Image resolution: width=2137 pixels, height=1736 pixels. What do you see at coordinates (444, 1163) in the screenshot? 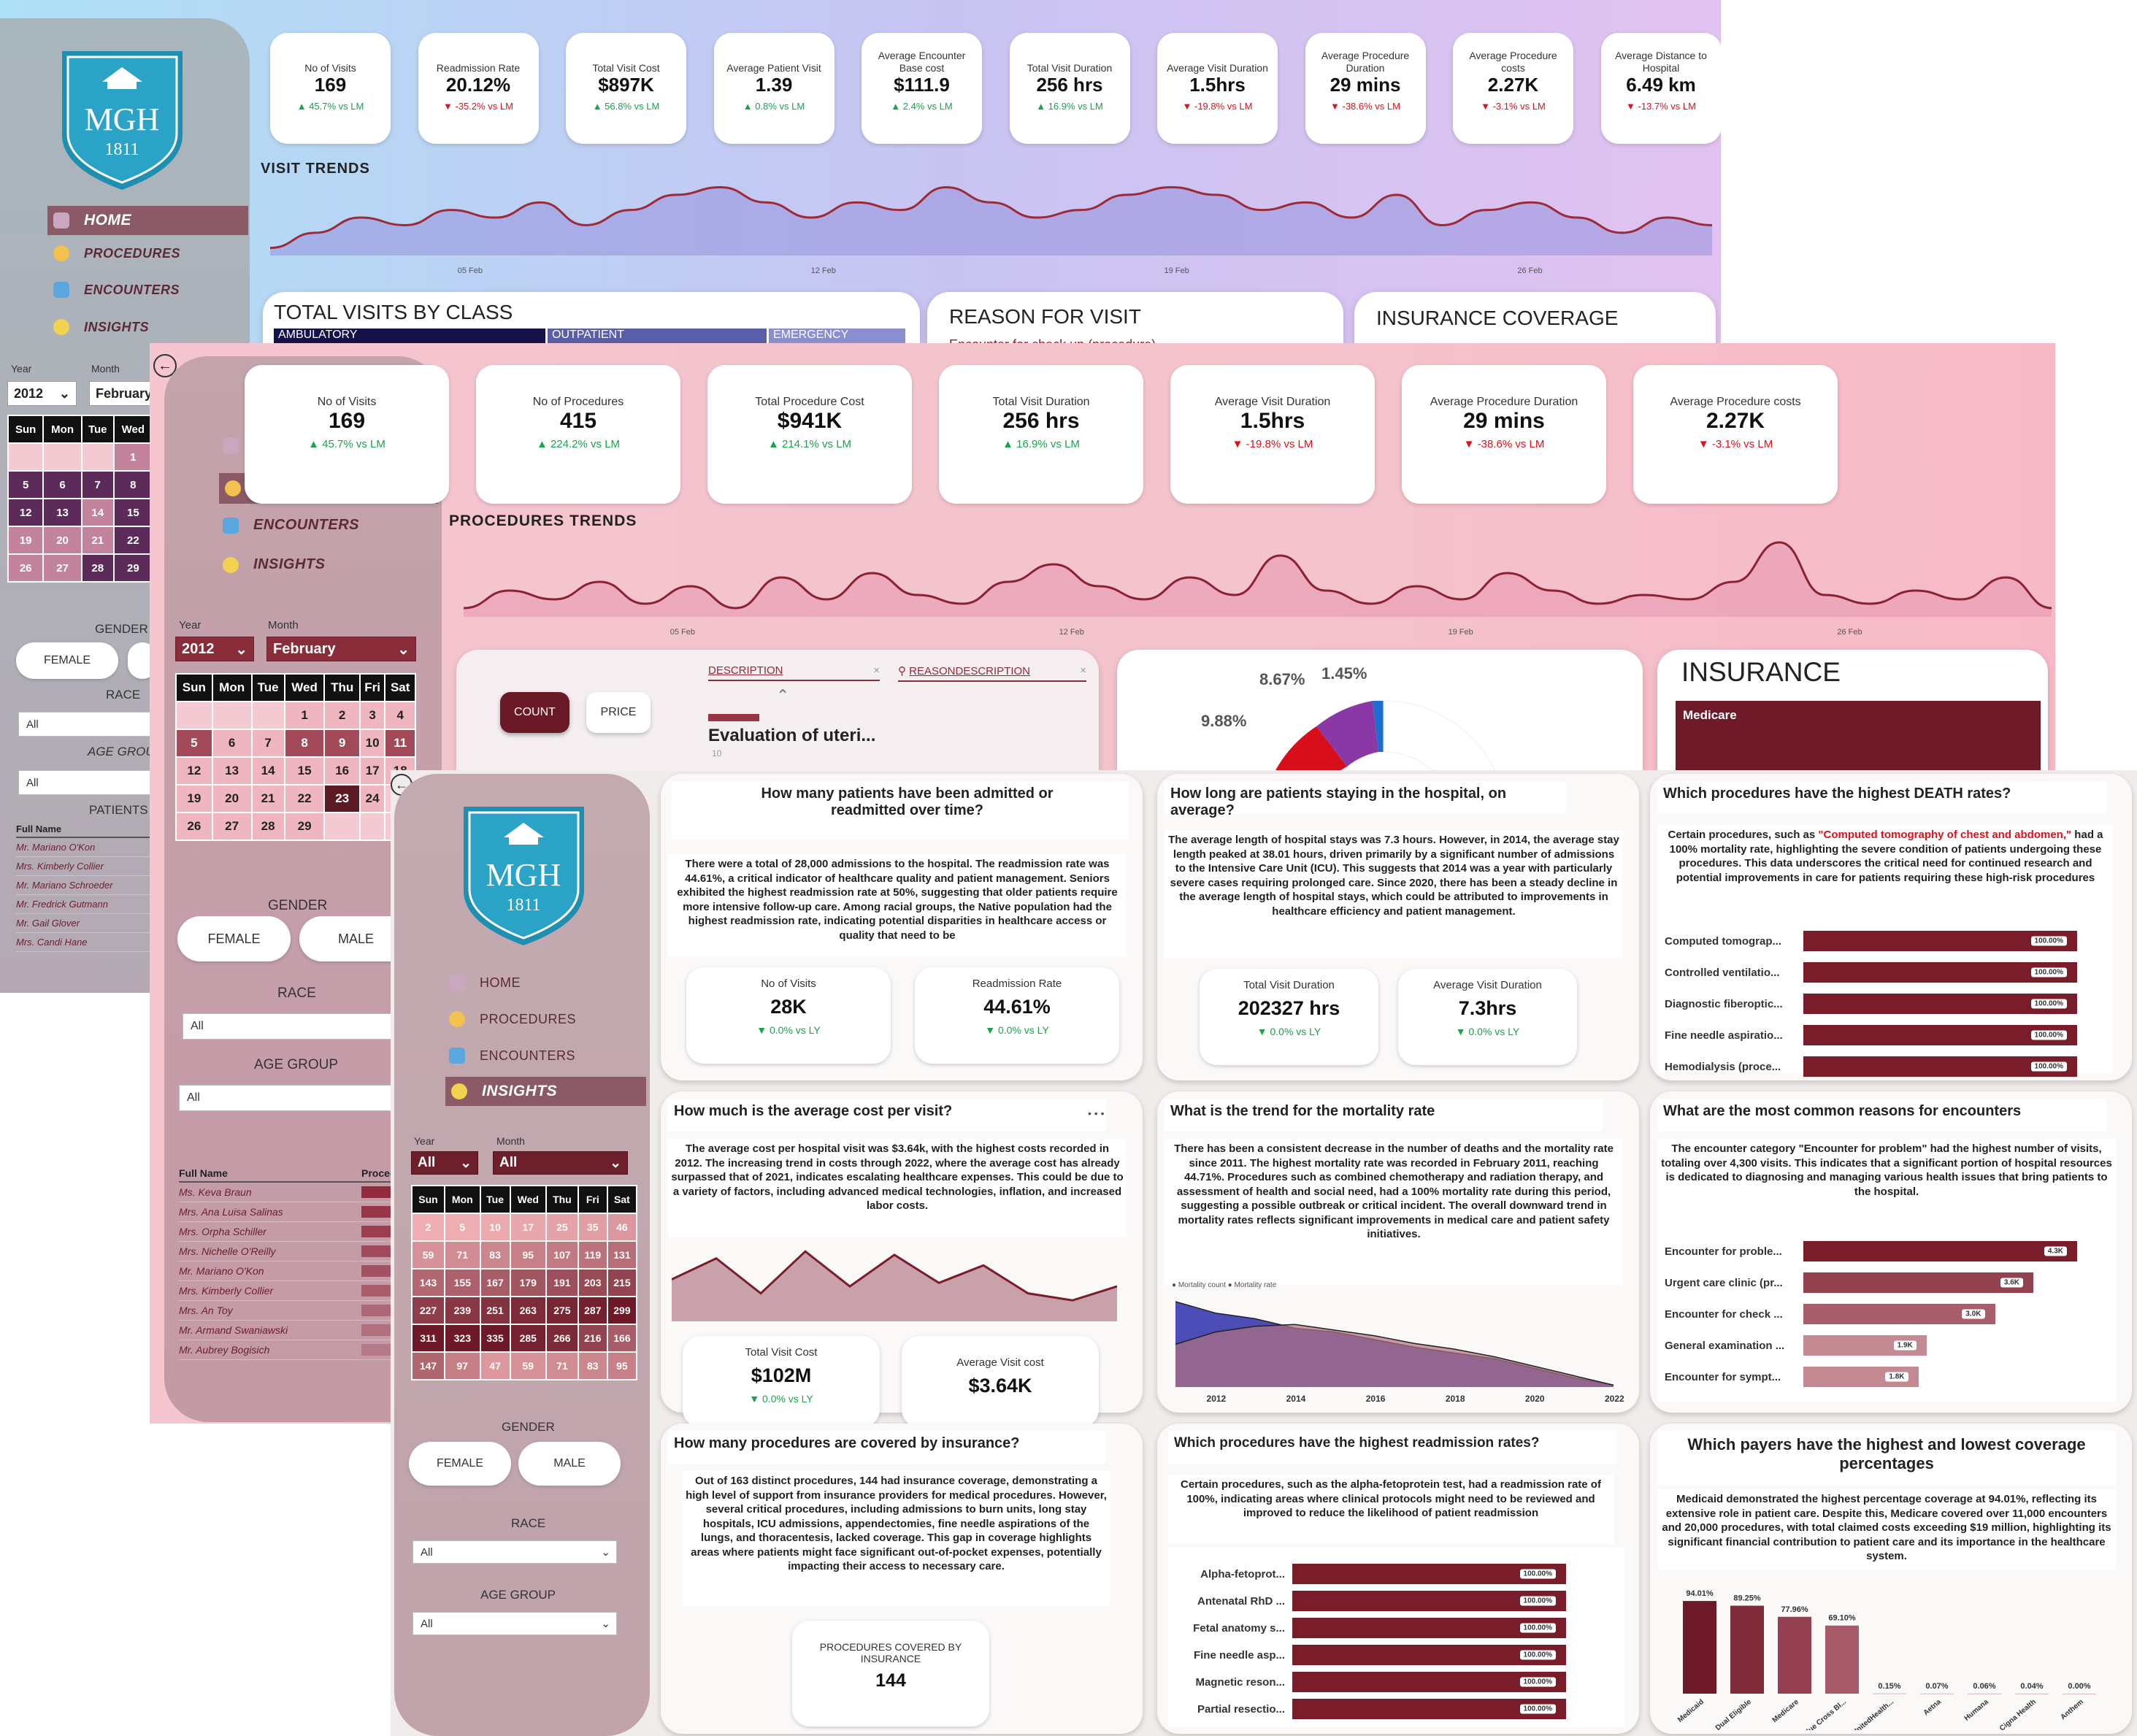
I see `year-select: All ⌄` at bounding box center [444, 1163].